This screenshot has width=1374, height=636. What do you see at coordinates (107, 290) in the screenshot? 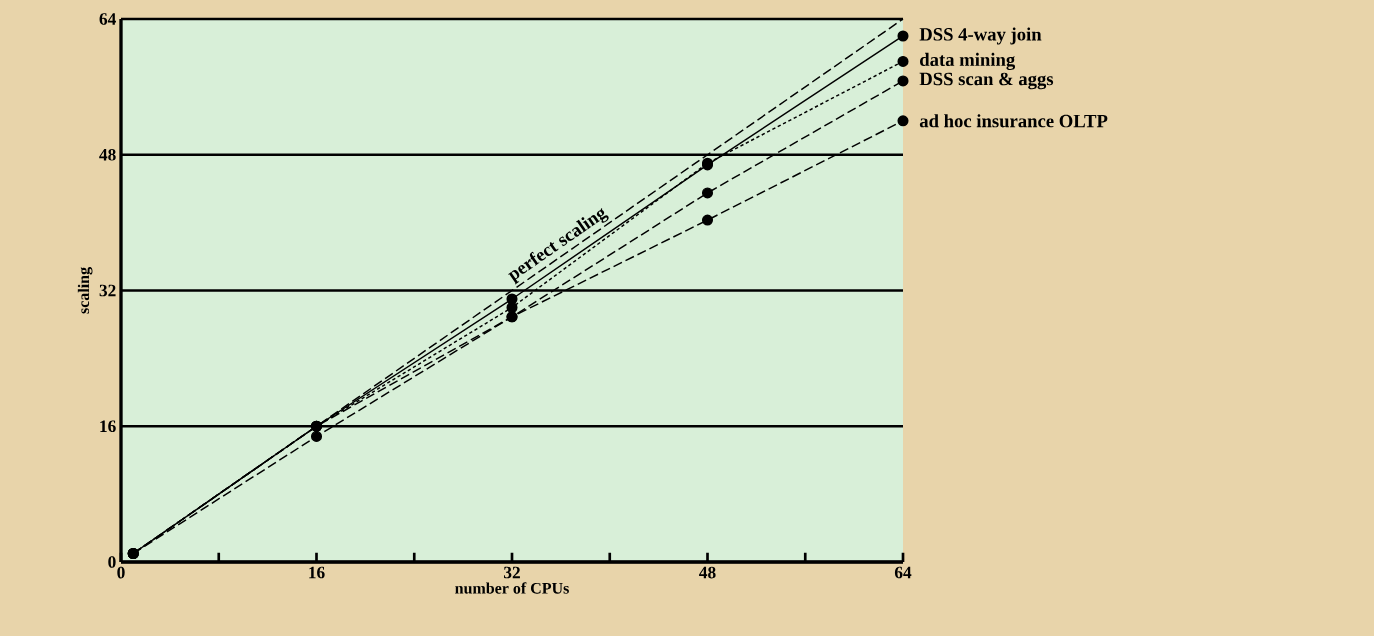
I see `y-tick-label: 32` at bounding box center [107, 290].